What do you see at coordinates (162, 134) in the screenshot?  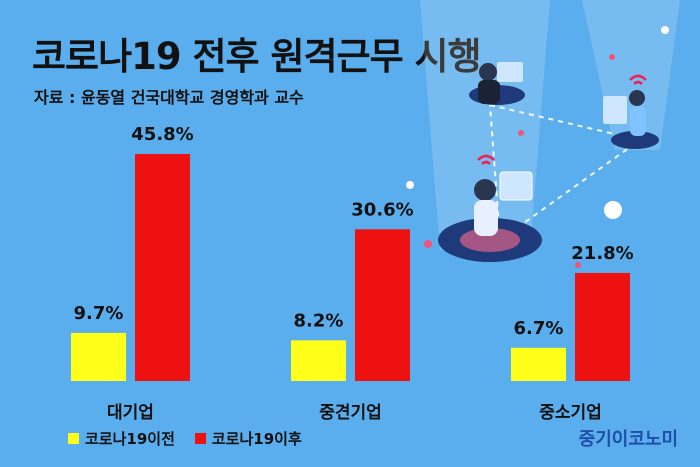 I see `data-label-after-0: 45.8%` at bounding box center [162, 134].